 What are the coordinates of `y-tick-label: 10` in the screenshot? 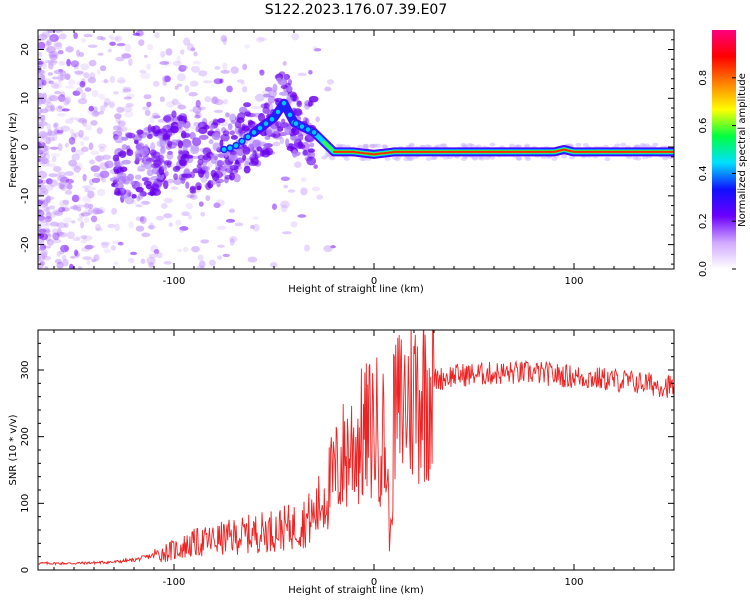 It's located at (25, 98).